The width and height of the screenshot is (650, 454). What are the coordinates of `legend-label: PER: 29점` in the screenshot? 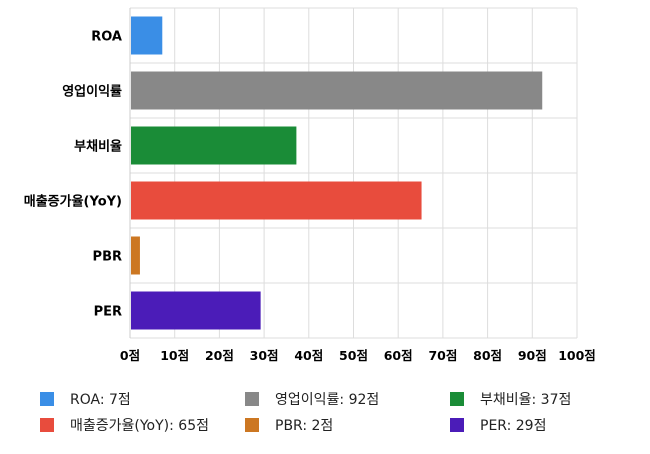 It's located at (513, 426).